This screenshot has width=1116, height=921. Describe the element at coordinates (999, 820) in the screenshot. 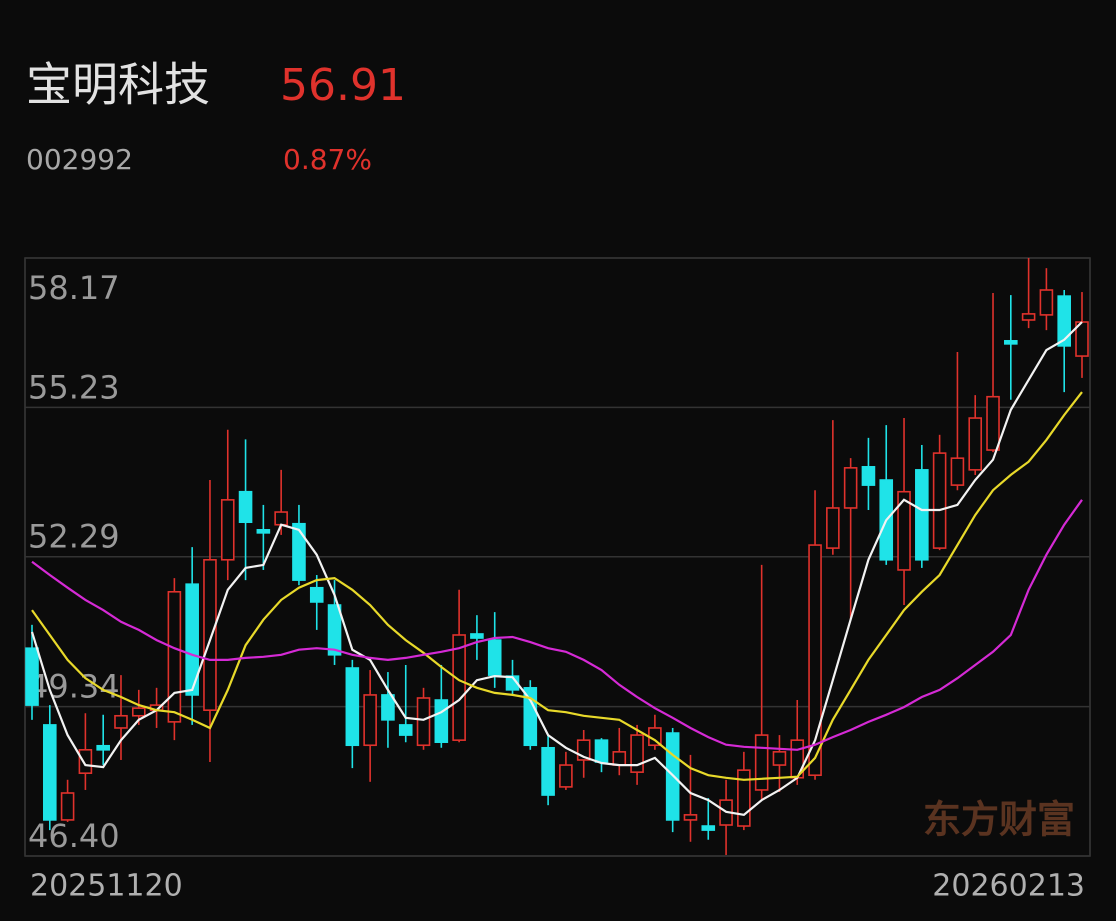

I see `watermark: 东方财富` at that location.